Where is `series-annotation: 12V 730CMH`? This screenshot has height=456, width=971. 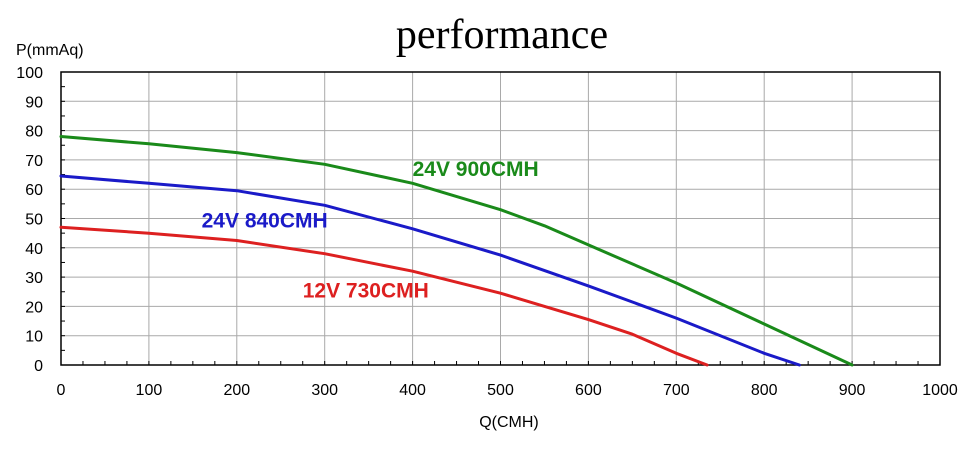
series-annotation: 12V 730CMH is located at coordinates (366, 291).